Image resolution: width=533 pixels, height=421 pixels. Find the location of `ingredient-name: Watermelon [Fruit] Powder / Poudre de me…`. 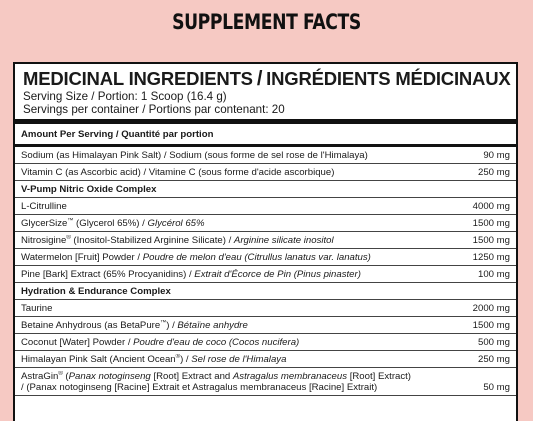

ingredient-name: Watermelon [Fruit] Powder / Poudre de me… is located at coordinates (196, 257).